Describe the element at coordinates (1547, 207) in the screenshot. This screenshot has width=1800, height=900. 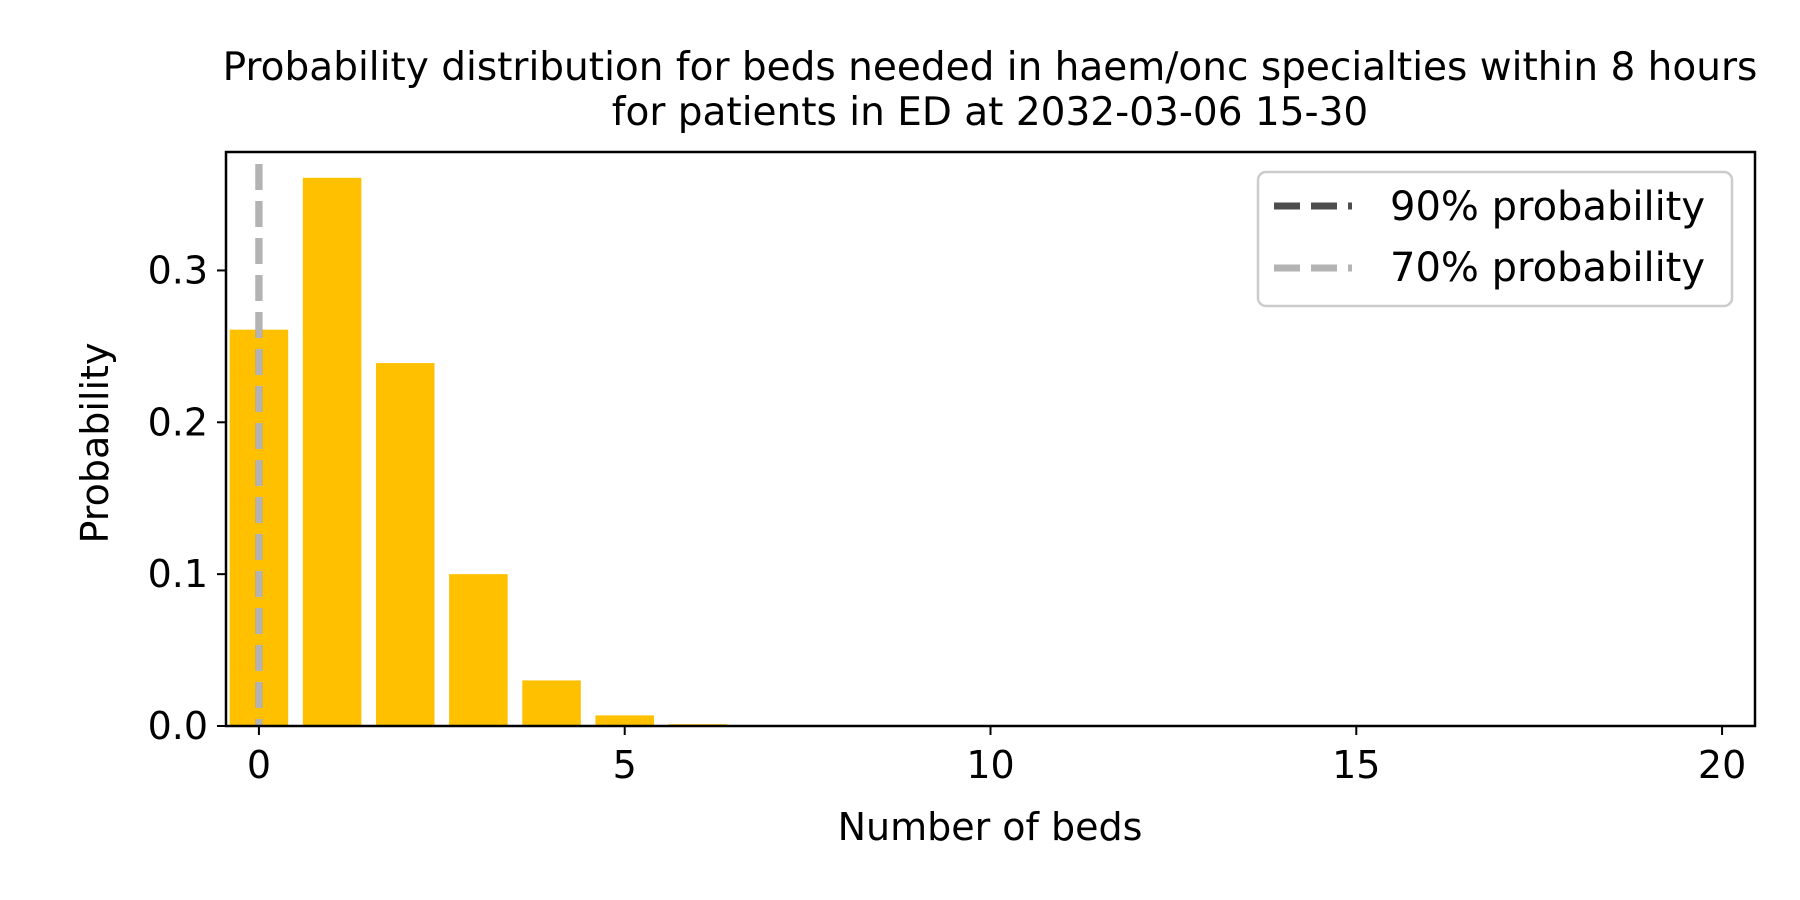
I see `legend-label-90: 90% probability` at that location.